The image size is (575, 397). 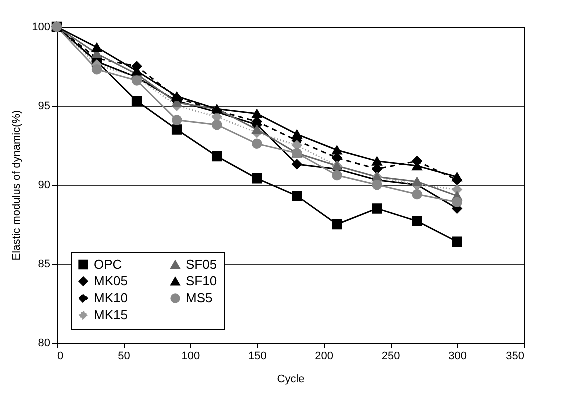 I want to click on y-tick-label: 85, so click(x=44, y=264).